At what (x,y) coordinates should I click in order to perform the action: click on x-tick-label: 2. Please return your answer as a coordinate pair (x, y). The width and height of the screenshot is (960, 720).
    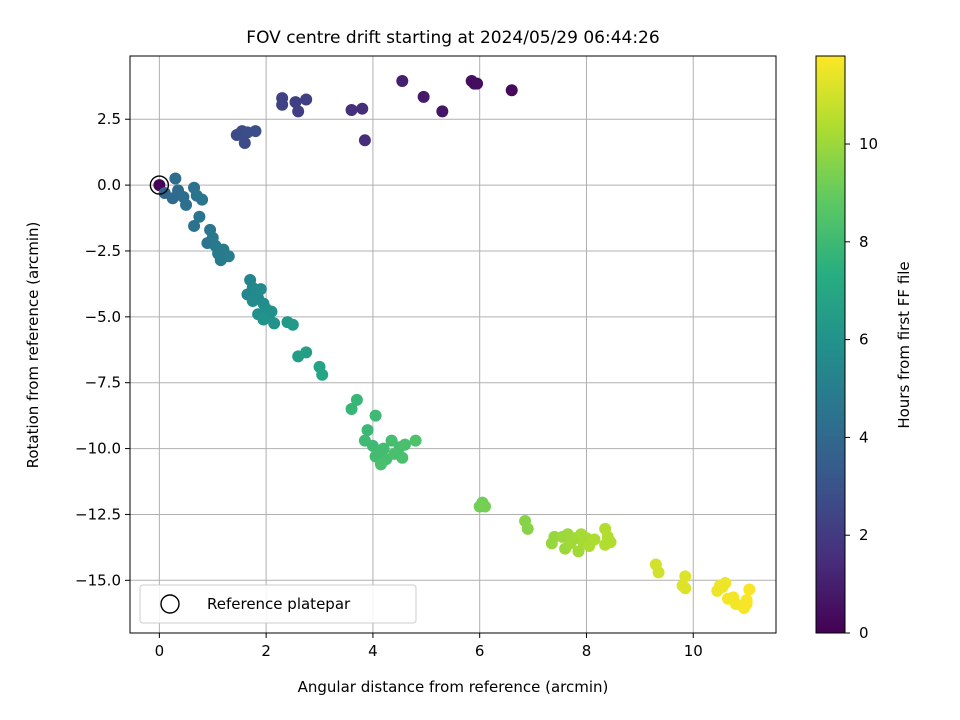
    Looking at the image, I should click on (266, 651).